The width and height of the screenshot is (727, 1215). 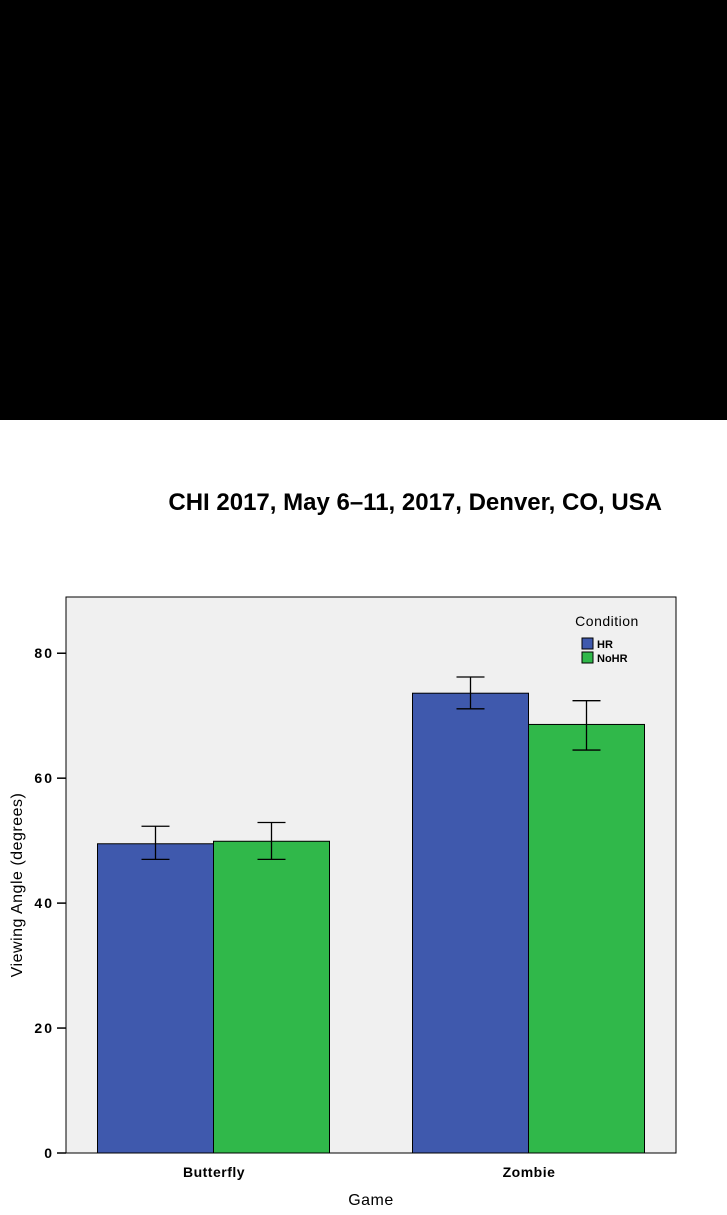 What do you see at coordinates (371, 1200) in the screenshot?
I see `x-axis-label: Game` at bounding box center [371, 1200].